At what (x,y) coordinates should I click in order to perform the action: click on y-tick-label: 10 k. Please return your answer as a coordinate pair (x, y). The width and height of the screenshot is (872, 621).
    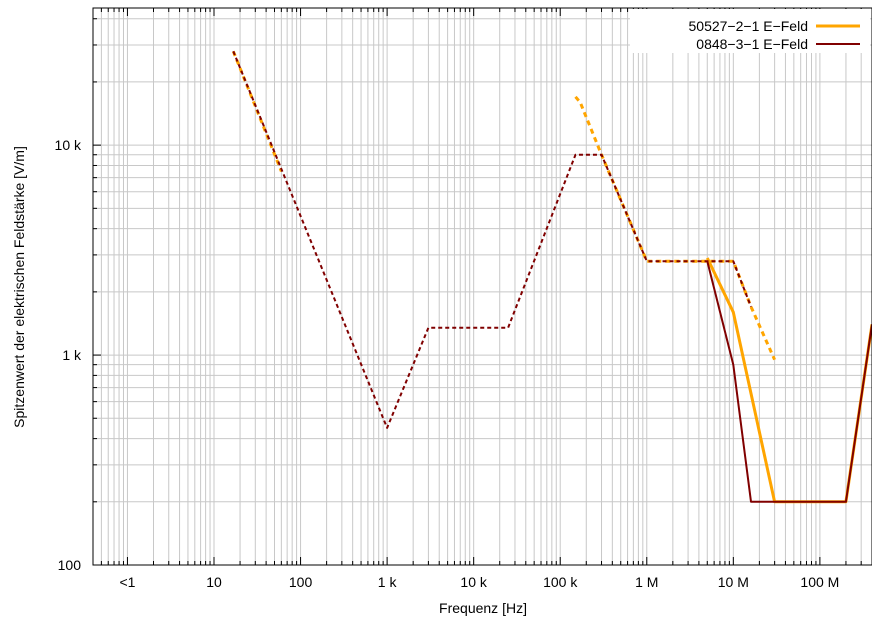
    Looking at the image, I should click on (68, 145).